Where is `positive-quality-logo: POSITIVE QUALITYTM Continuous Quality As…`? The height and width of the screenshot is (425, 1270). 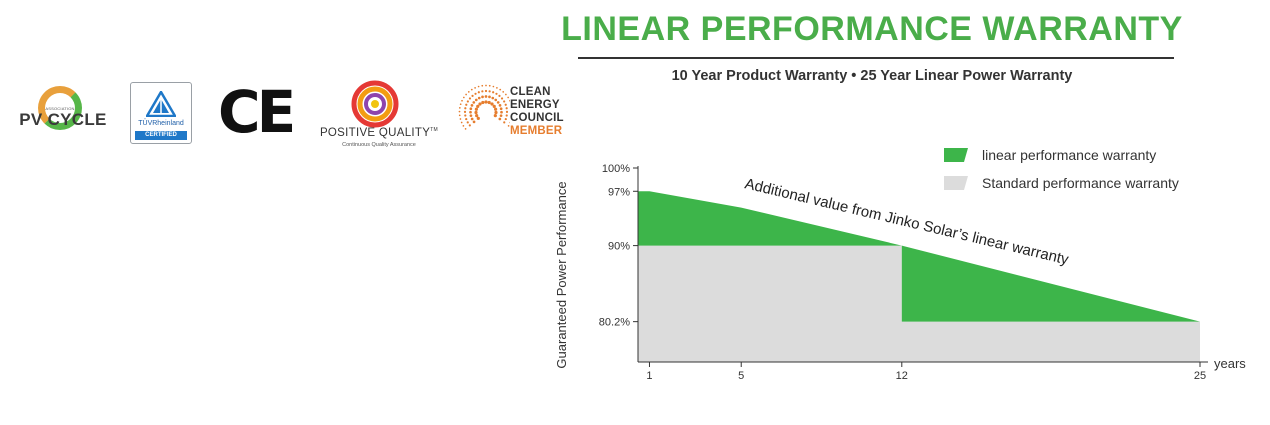
positive-quality-logo: POSITIVE QUALITYTM Continuous Quality As… is located at coordinates (379, 115).